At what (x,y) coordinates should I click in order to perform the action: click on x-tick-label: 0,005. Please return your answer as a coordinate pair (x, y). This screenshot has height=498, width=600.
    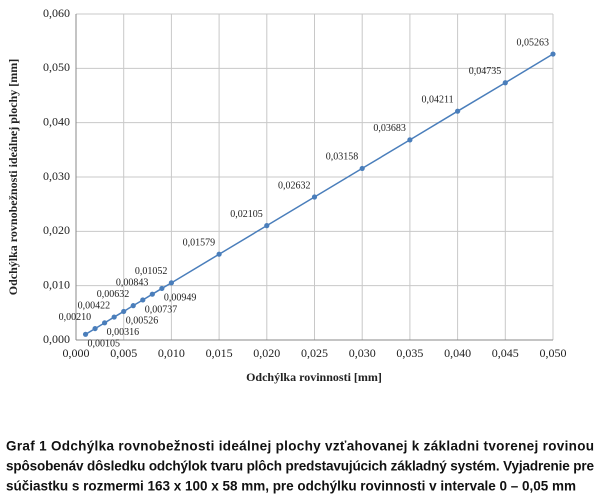
    Looking at the image, I should click on (123, 353).